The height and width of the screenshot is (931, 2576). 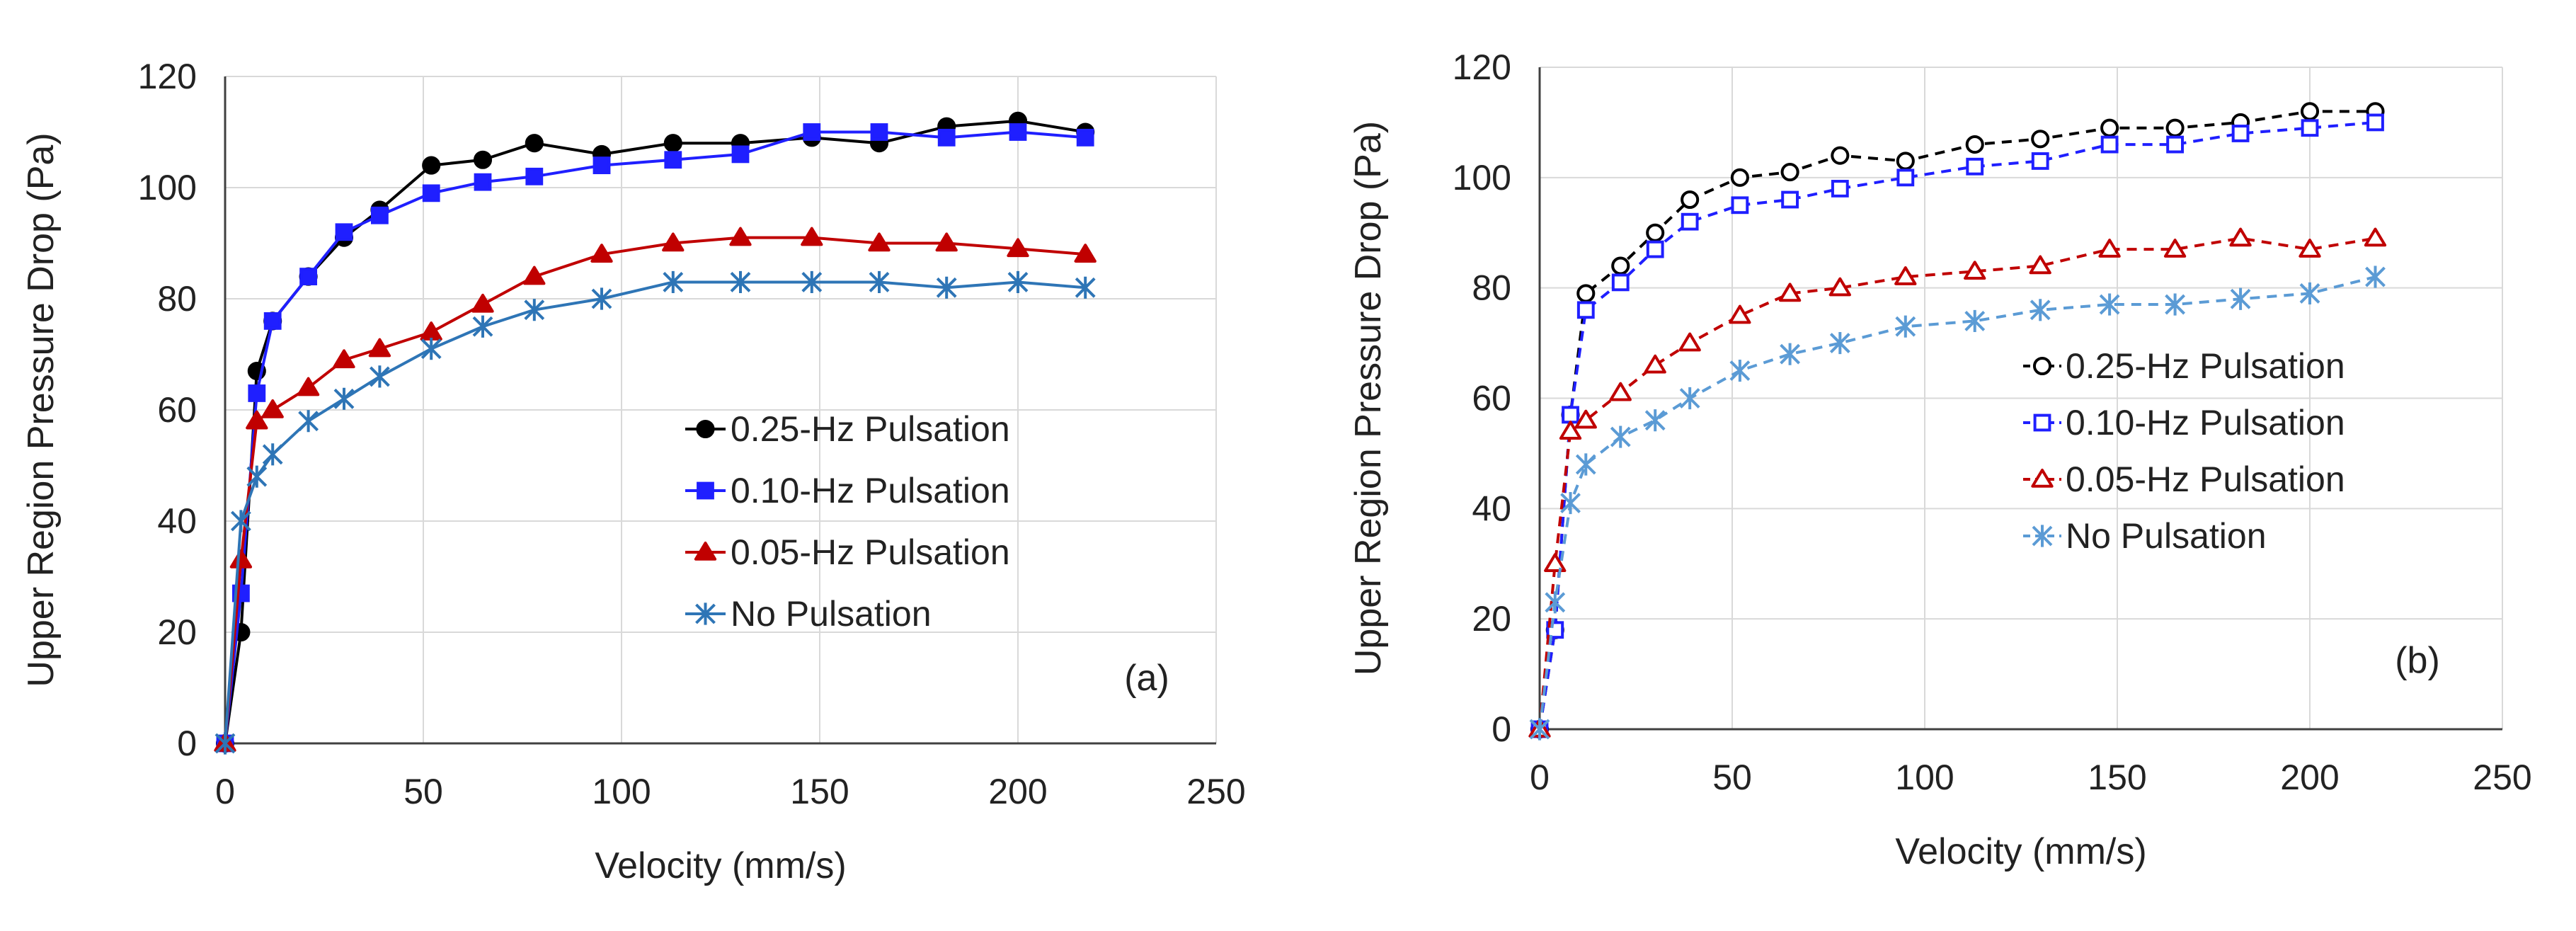 What do you see at coordinates (1146, 678) in the screenshot?
I see `panel-label: (a)` at bounding box center [1146, 678].